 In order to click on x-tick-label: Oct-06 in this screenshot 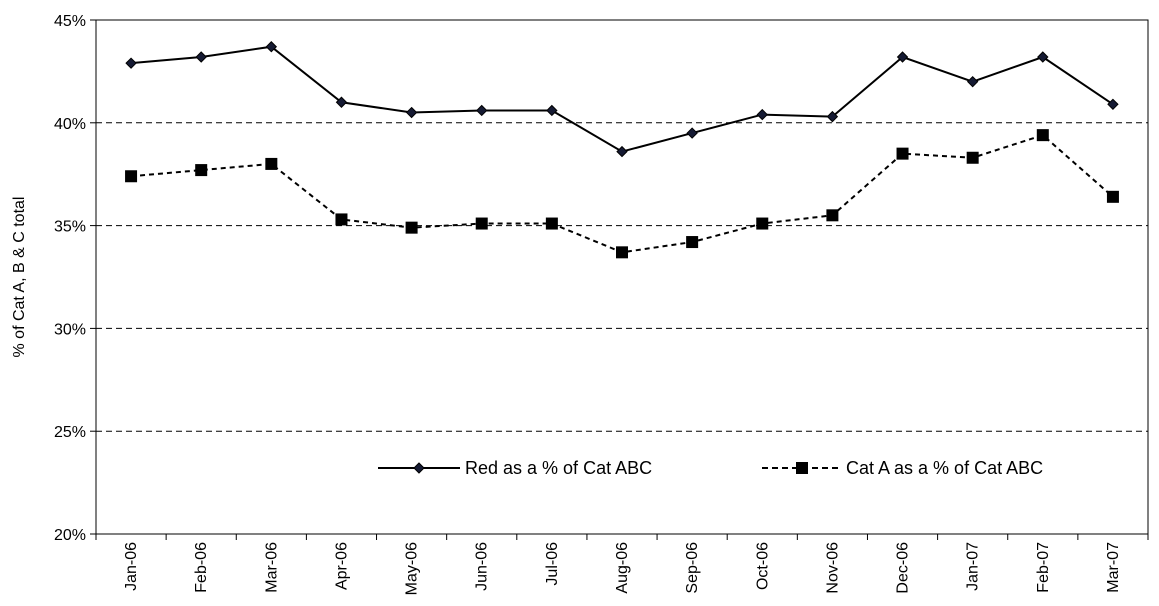, I will do `click(762, 566)`.